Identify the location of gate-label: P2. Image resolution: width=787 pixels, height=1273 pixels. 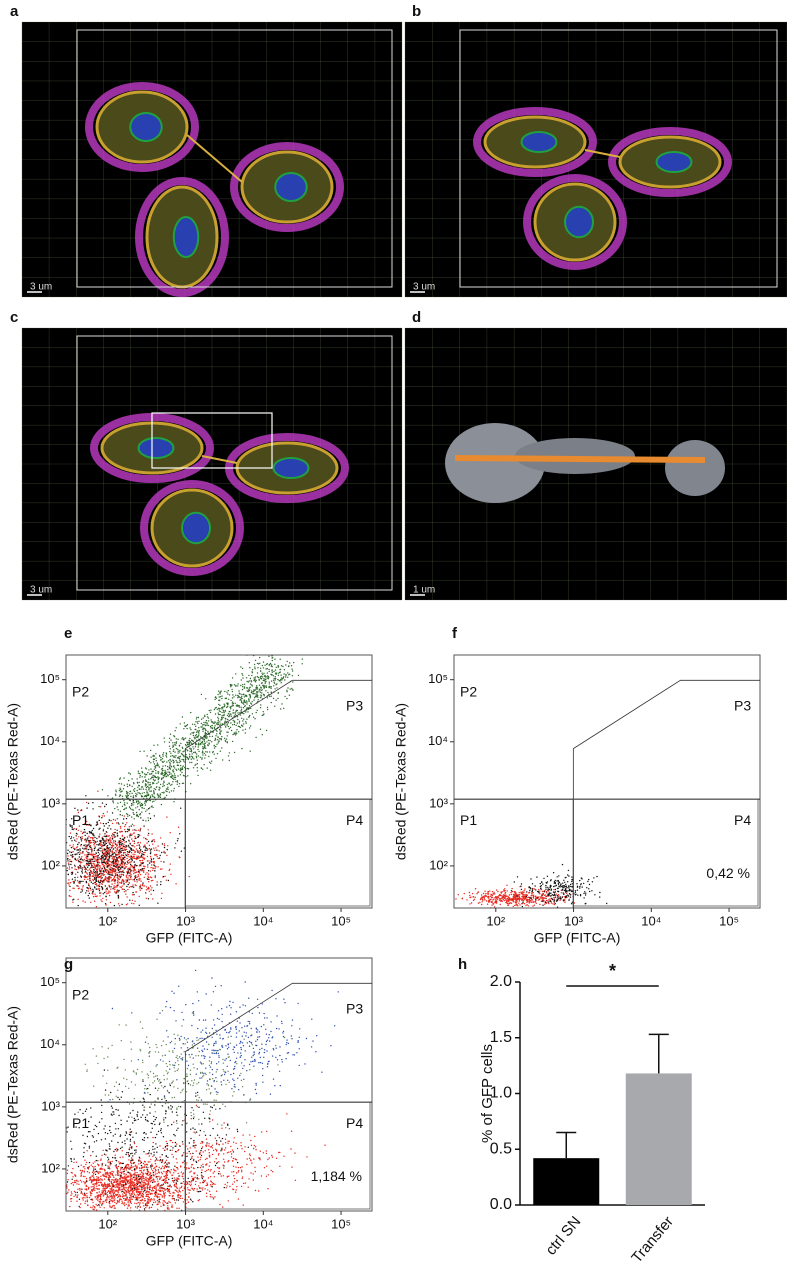
(468, 692).